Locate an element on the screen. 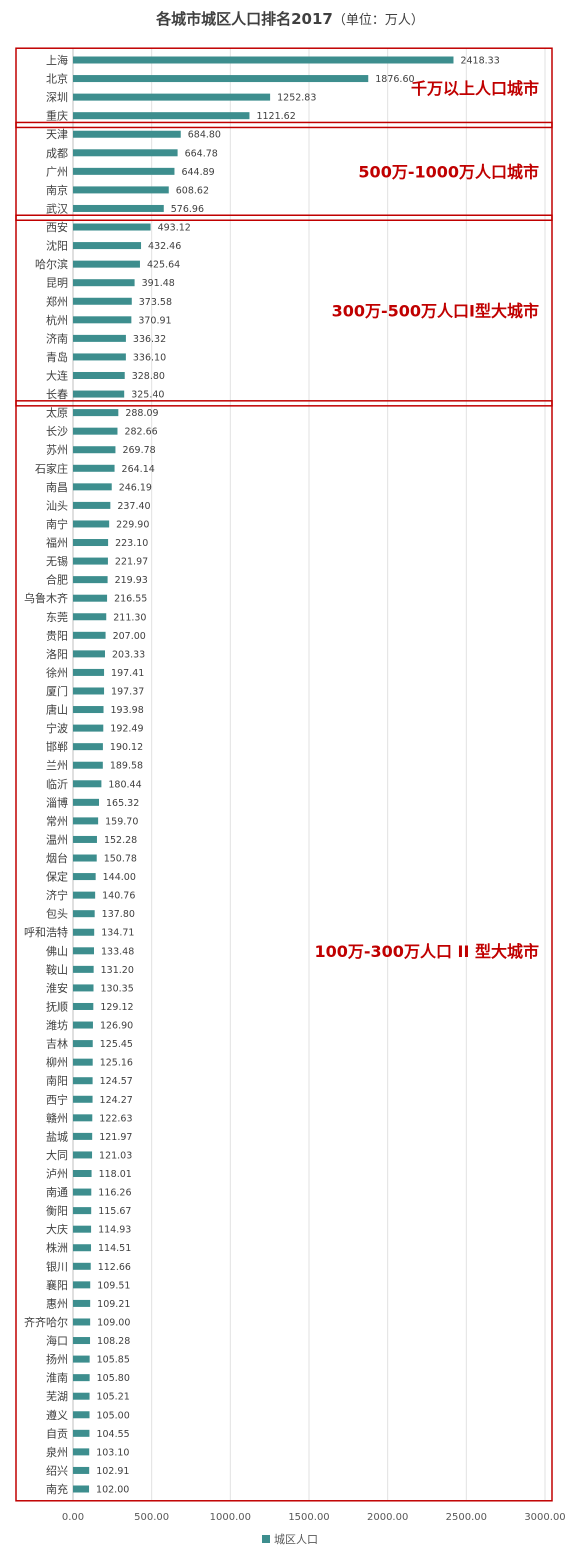 This screenshot has height=1559, width=580. value-label: 219.93 is located at coordinates (131, 580).